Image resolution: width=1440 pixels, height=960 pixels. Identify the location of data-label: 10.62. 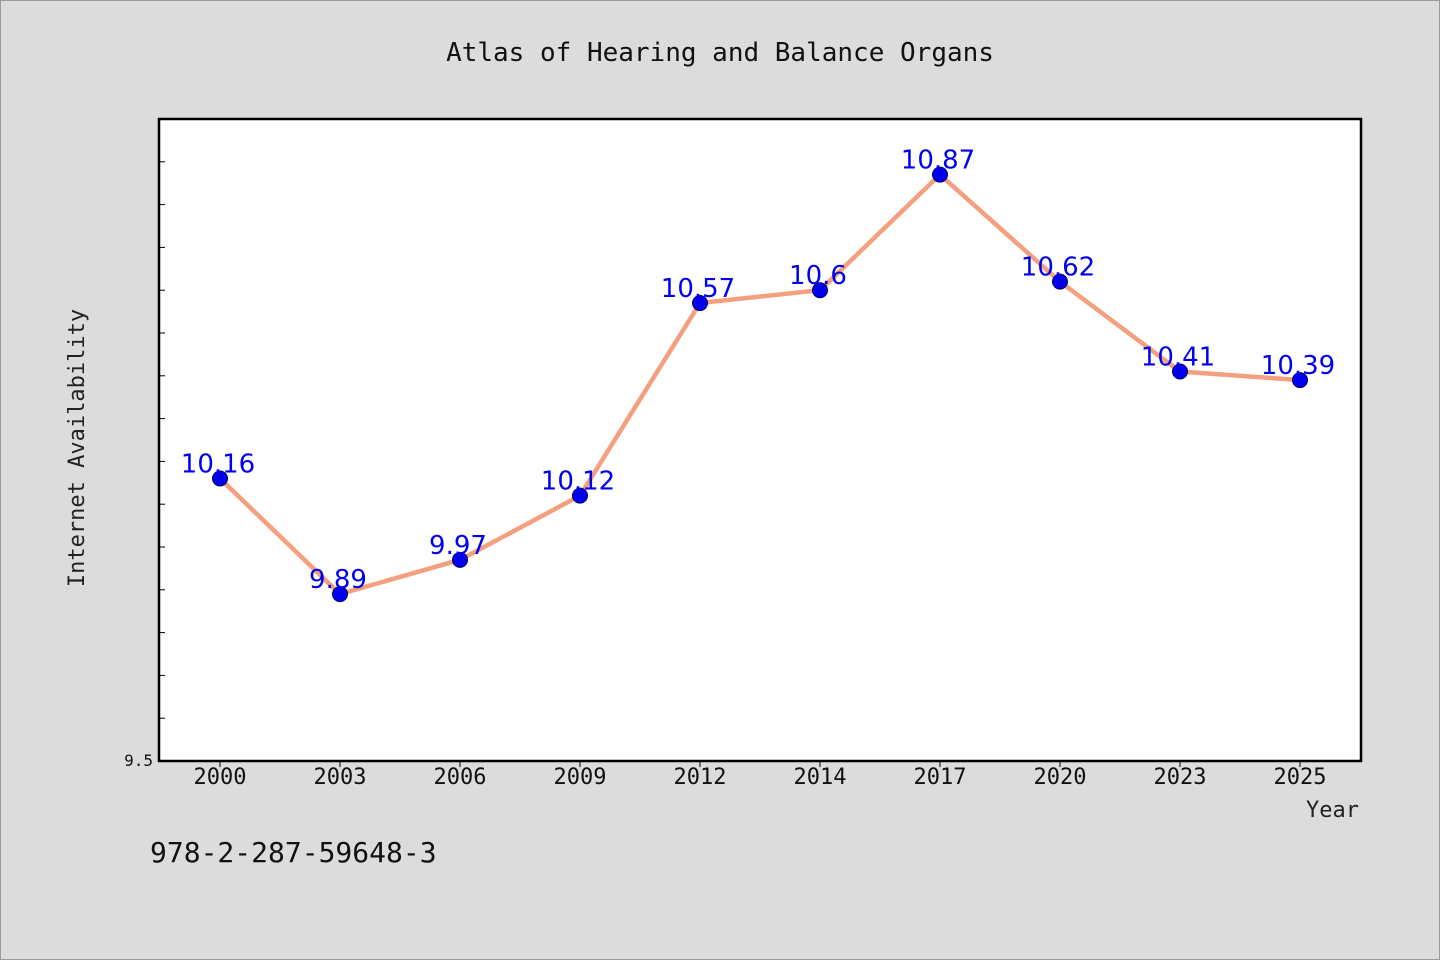
(1058, 268).